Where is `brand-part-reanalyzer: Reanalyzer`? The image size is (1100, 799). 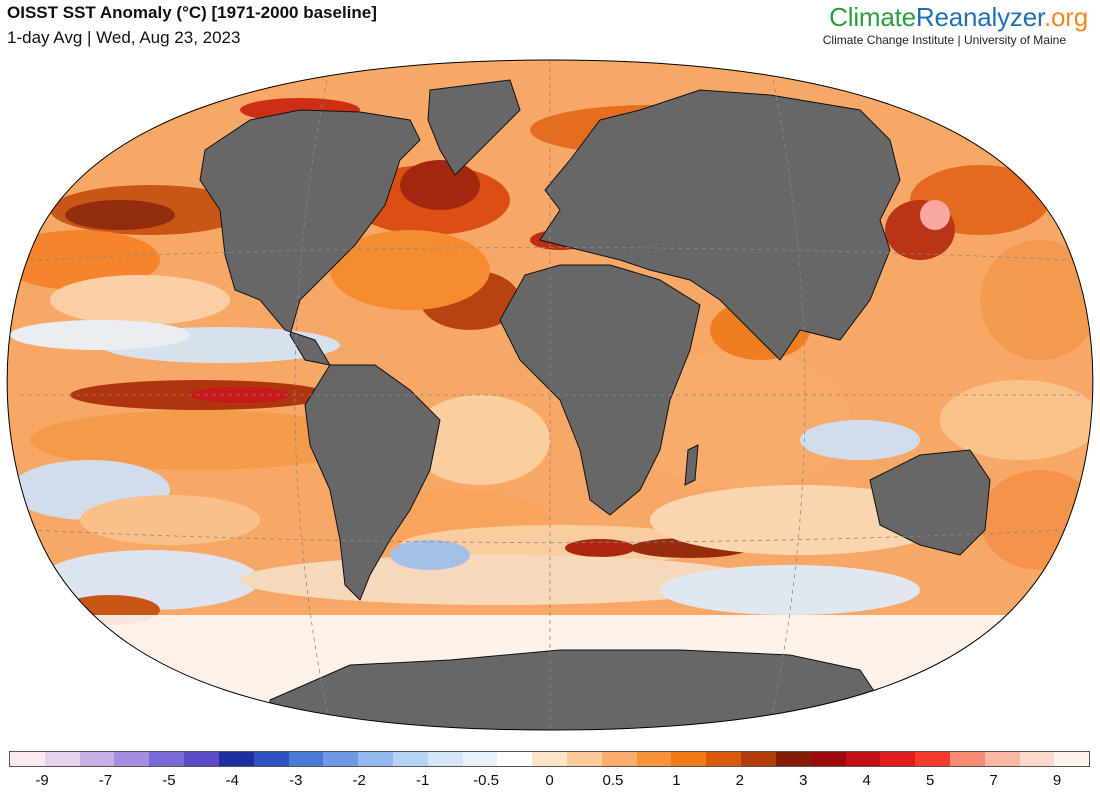
brand-part-reanalyzer: Reanalyzer is located at coordinates (979, 17).